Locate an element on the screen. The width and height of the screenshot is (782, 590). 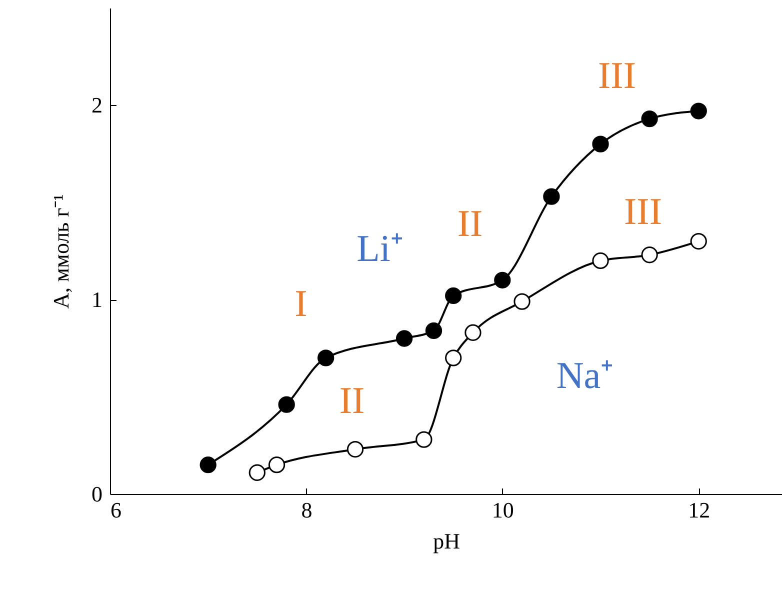
annotation: I is located at coordinates (301, 304).